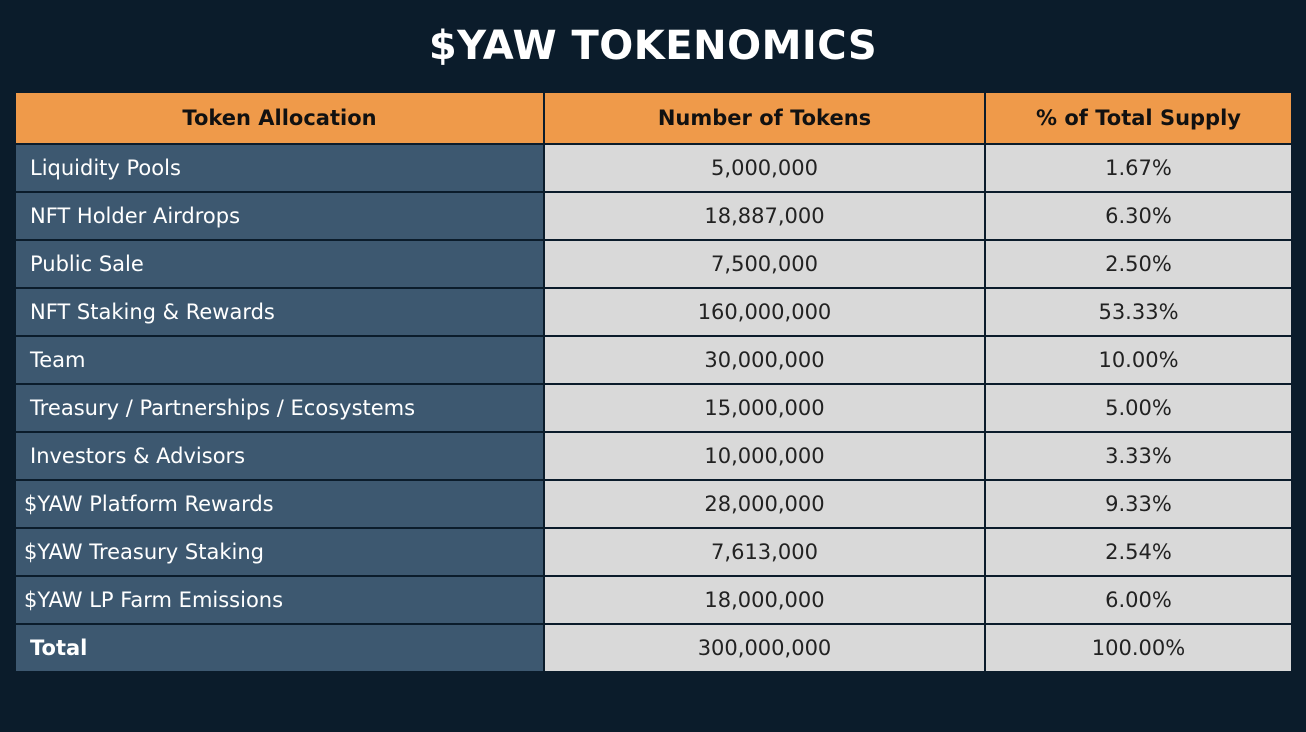 The height and width of the screenshot is (732, 1306). What do you see at coordinates (279, 456) in the screenshot?
I see `allocation-cell: Investors & Advisors` at bounding box center [279, 456].